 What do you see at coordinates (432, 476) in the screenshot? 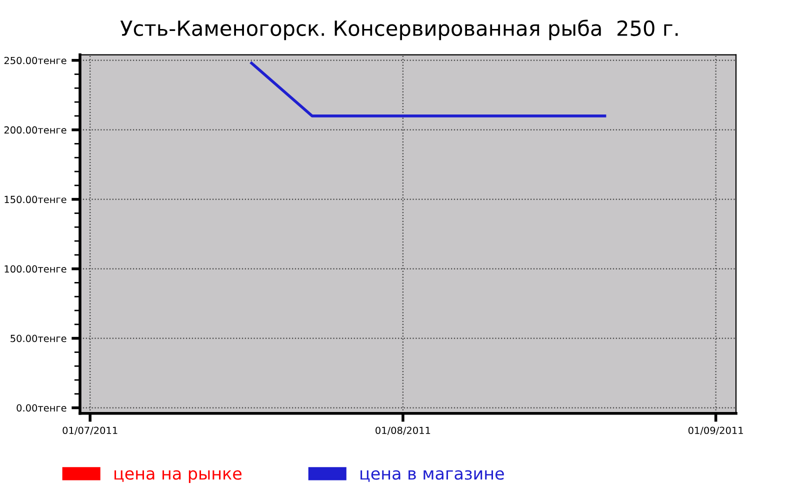
I see `legend-label: цена в магазине` at bounding box center [432, 476].